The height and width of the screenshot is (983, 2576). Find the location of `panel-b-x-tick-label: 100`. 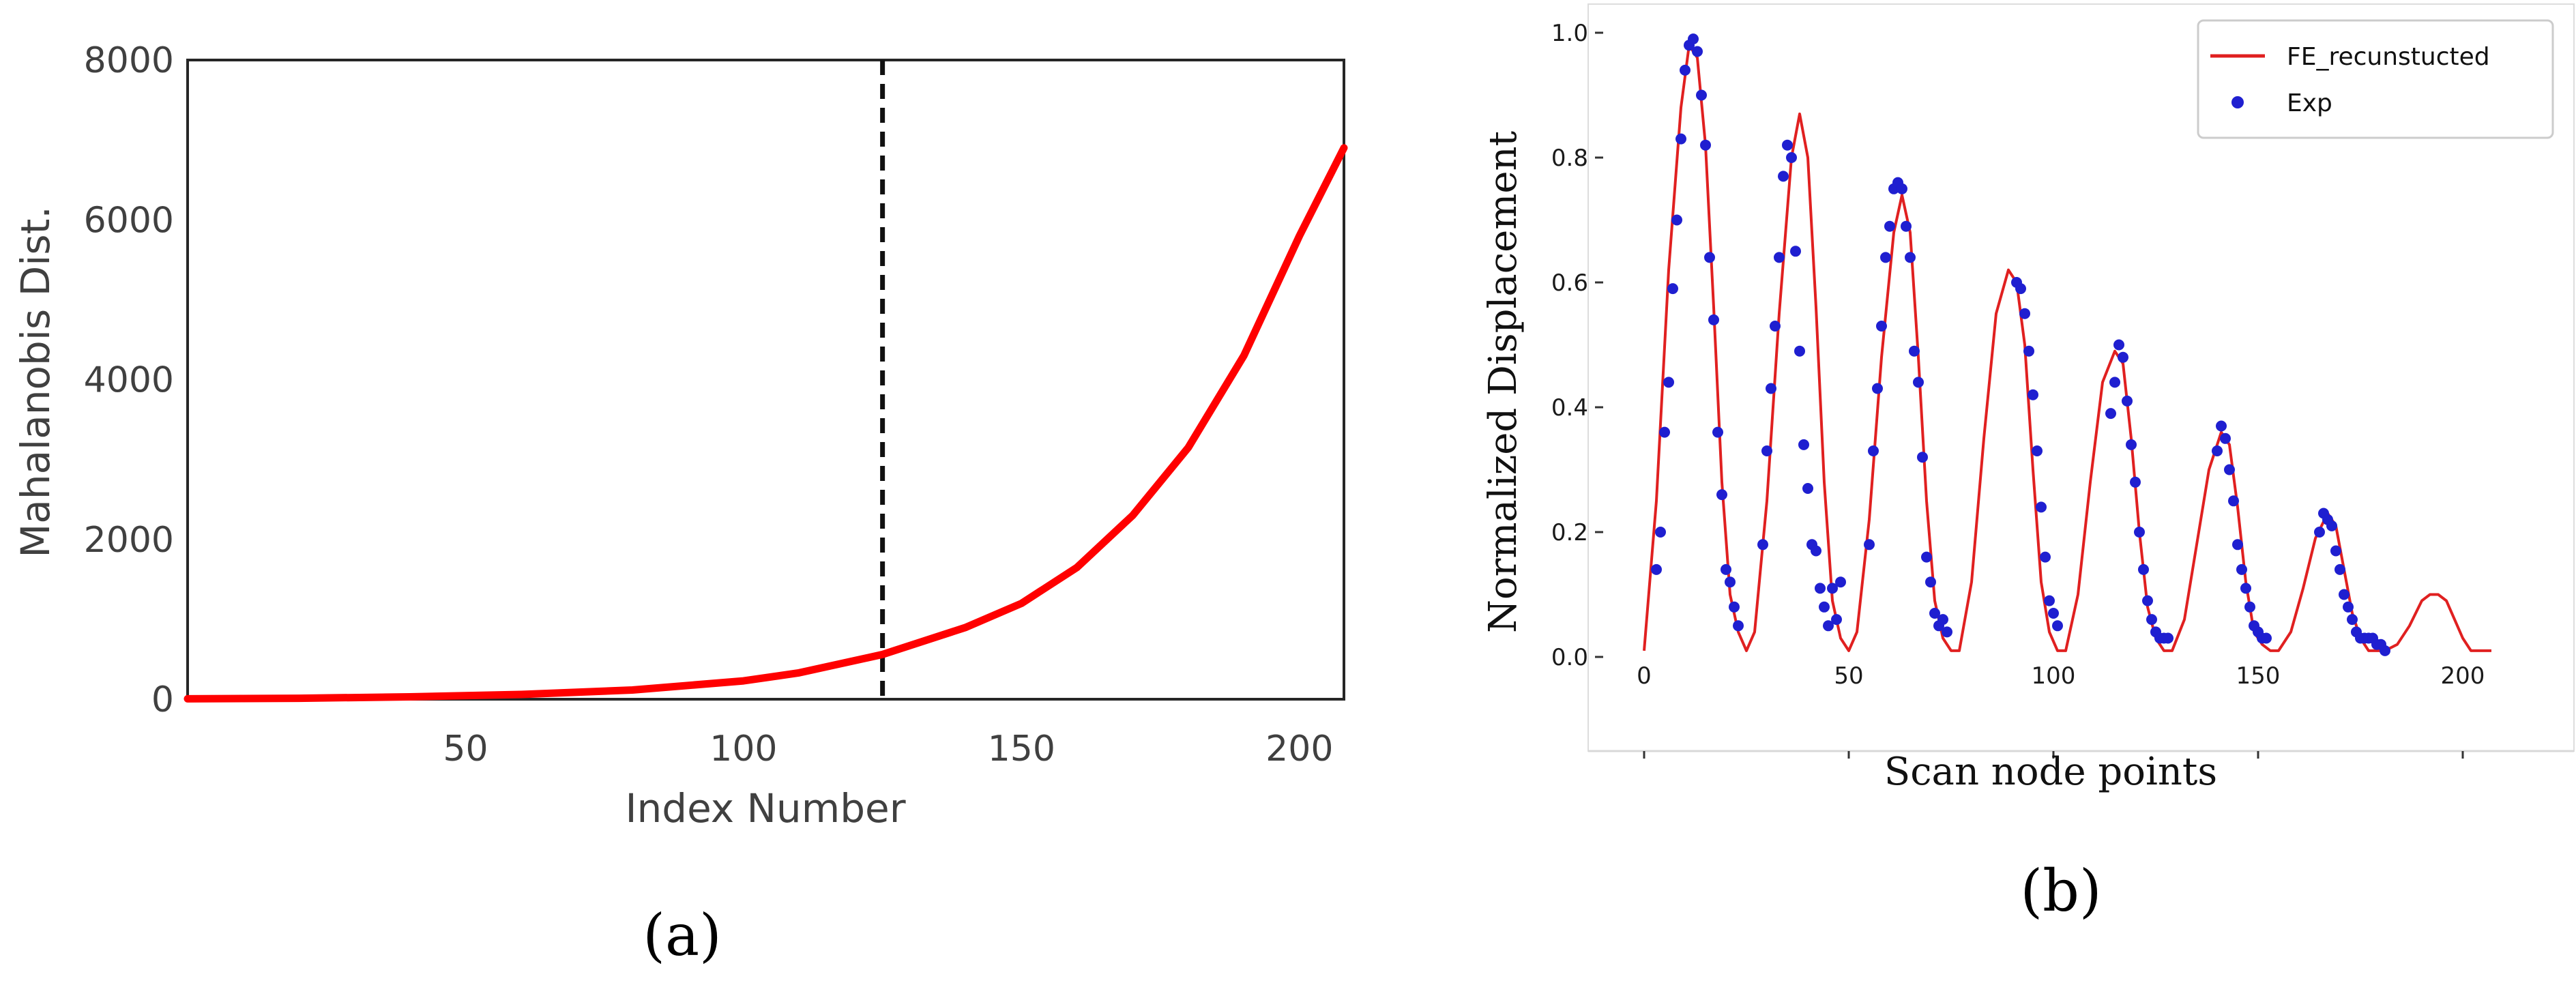

panel-b-x-tick-label: 100 is located at coordinates (2054, 676).